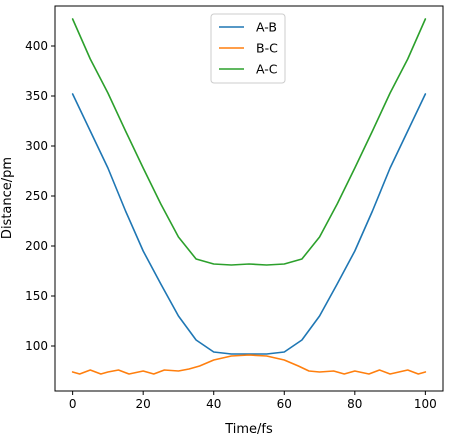 Image resolution: width=460 pixels, height=441 pixels. What do you see at coordinates (267, 48) in the screenshot?
I see `legend-label: B-C` at bounding box center [267, 48].